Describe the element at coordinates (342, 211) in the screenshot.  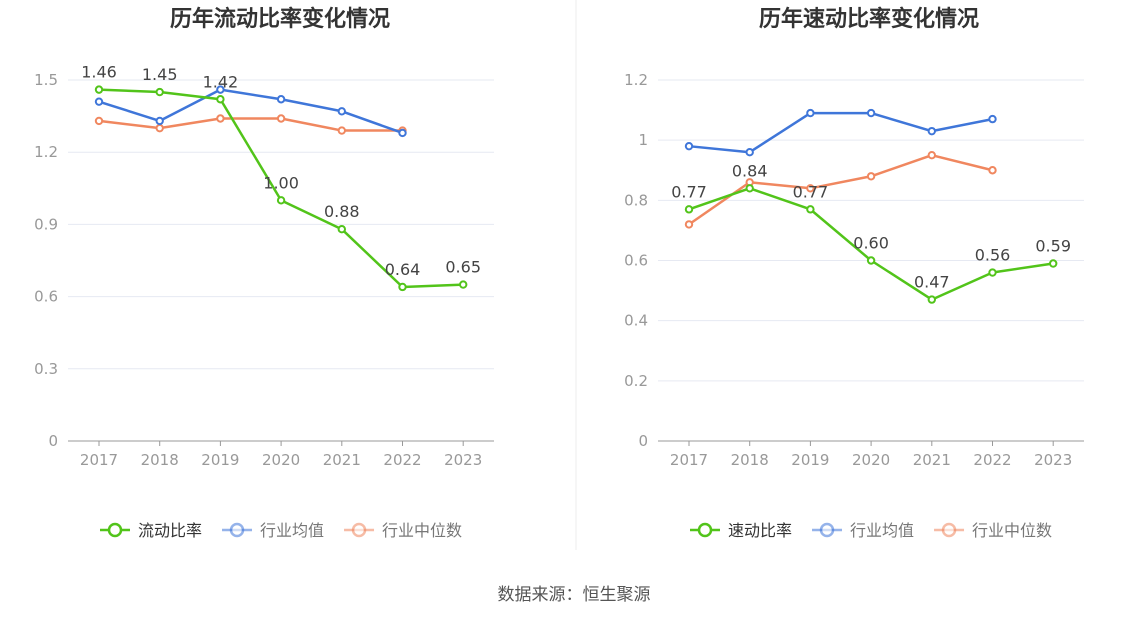
I see `chart1-data-label: 0.88` at that location.